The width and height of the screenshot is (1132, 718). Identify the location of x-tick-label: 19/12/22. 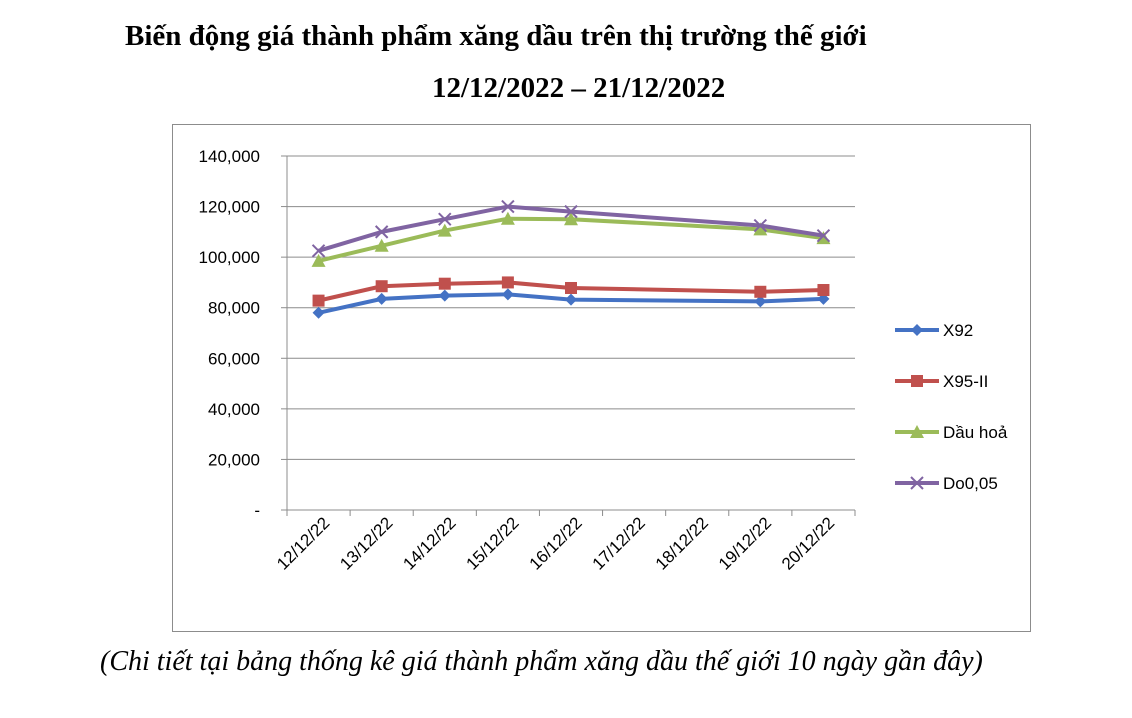
(745, 543).